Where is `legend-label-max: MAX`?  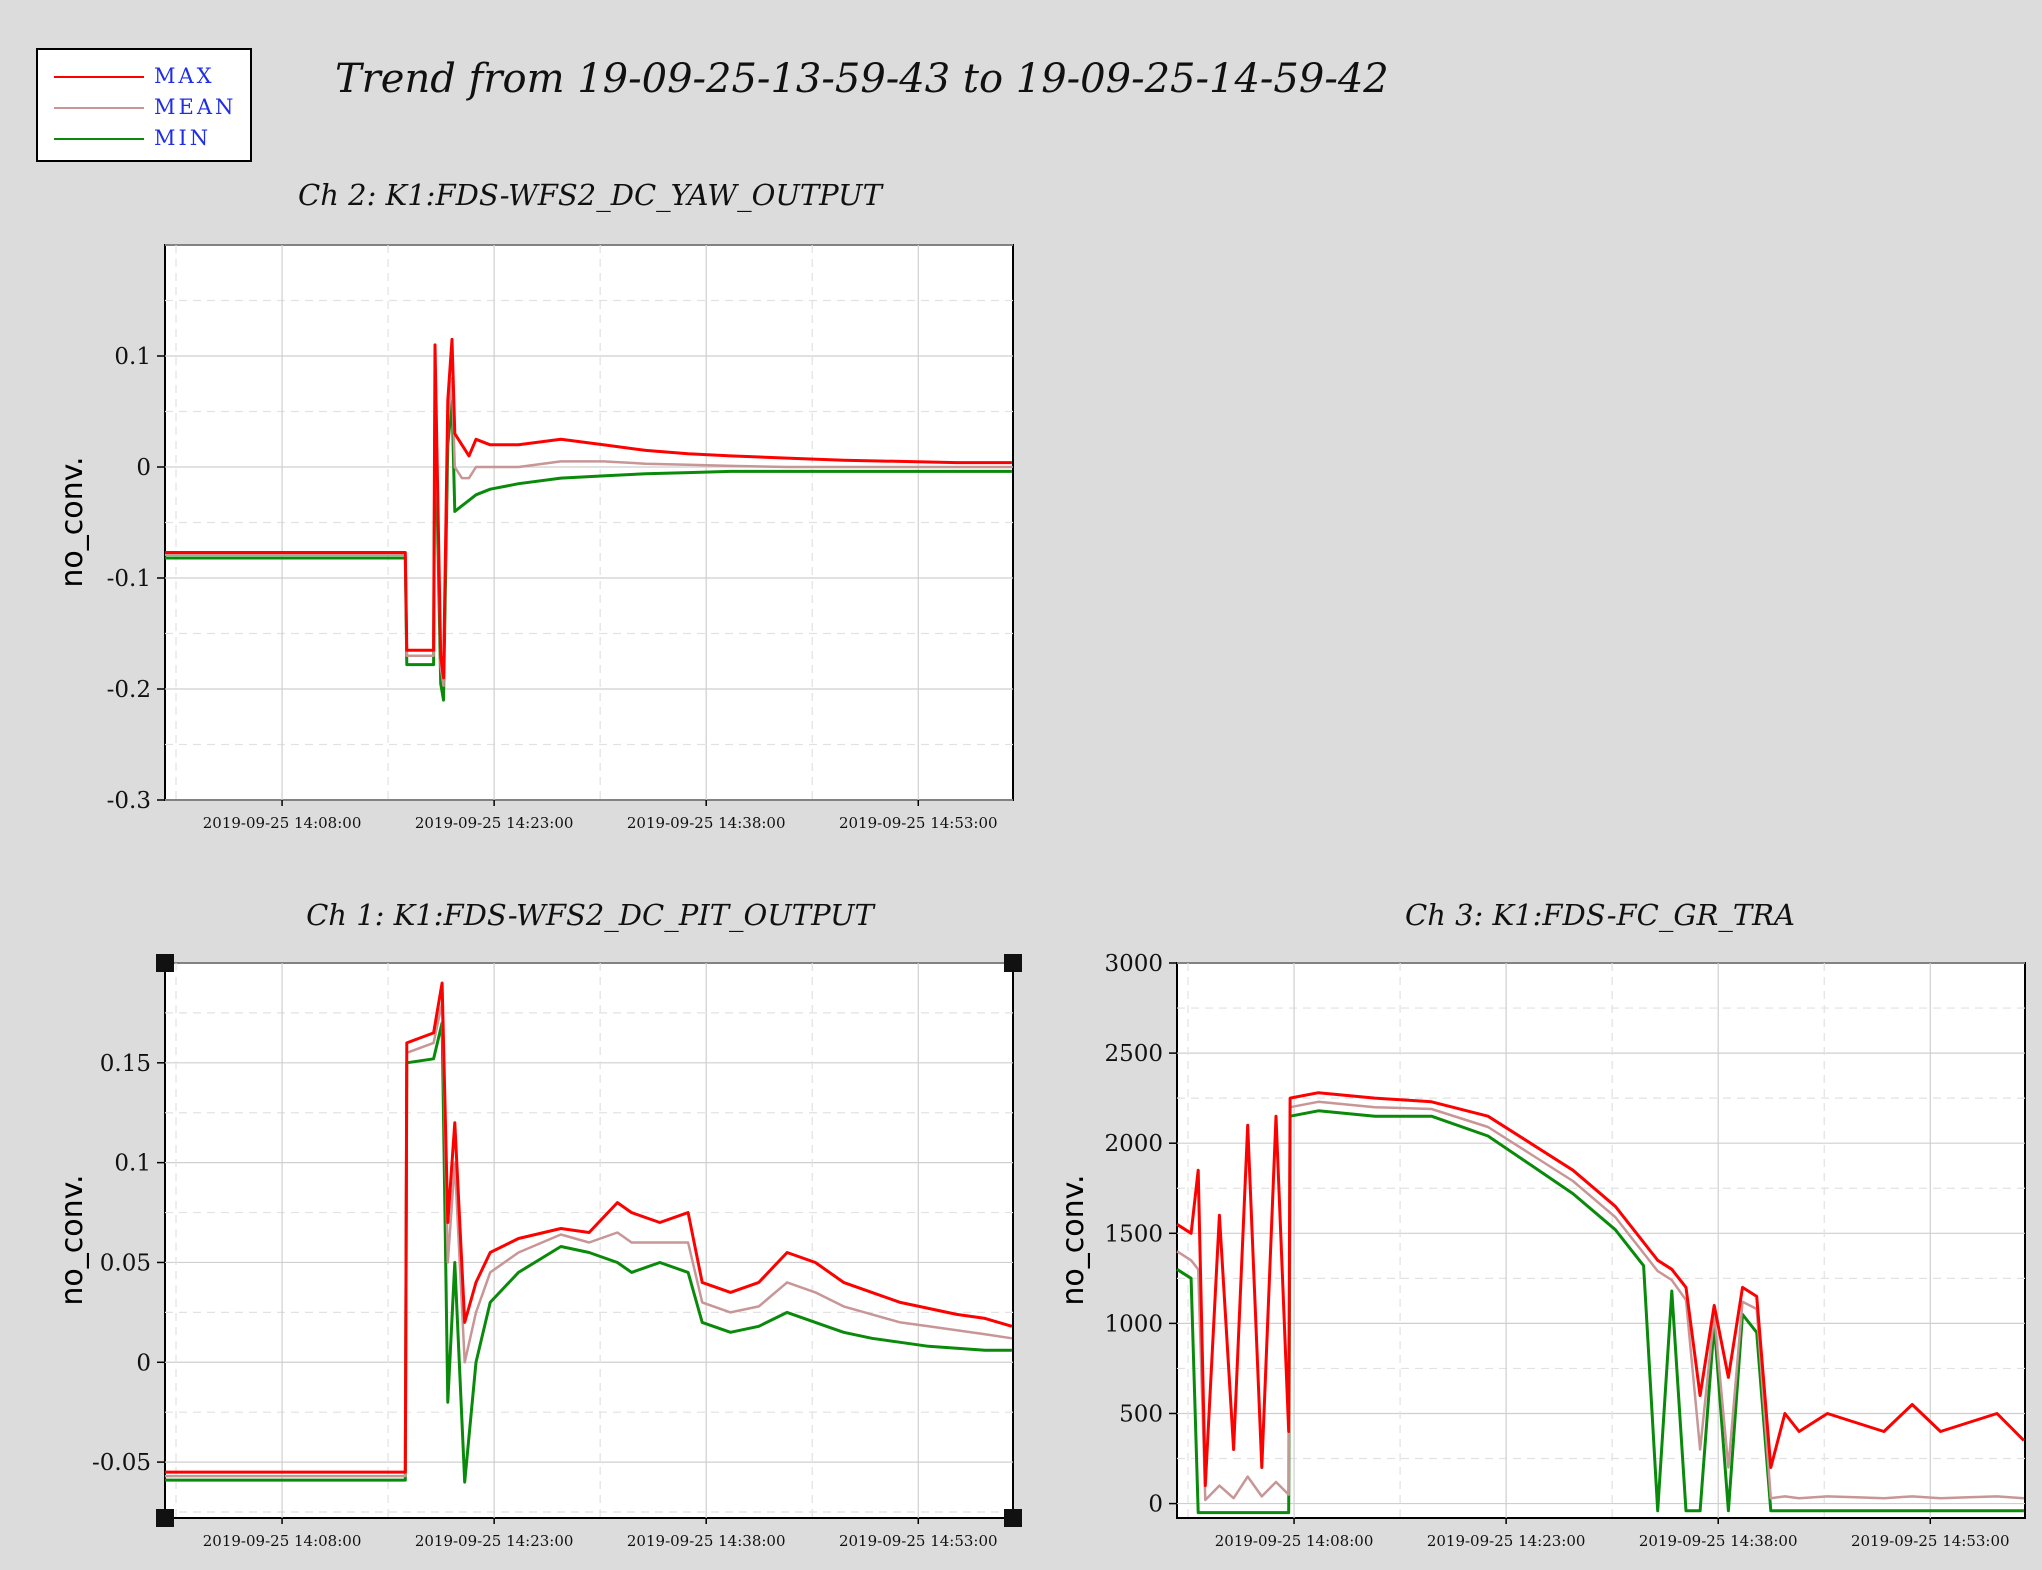 legend-label-max: MAX is located at coordinates (184, 76).